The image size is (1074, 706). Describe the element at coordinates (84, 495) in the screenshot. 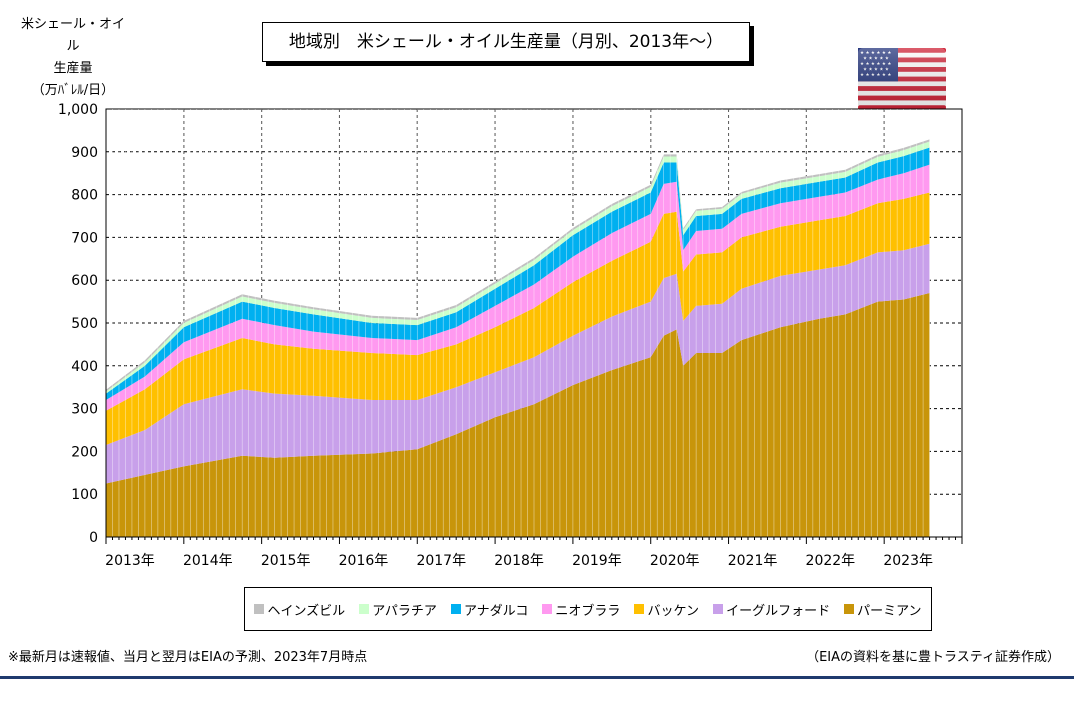

I see `y-tick-label: 100` at that location.